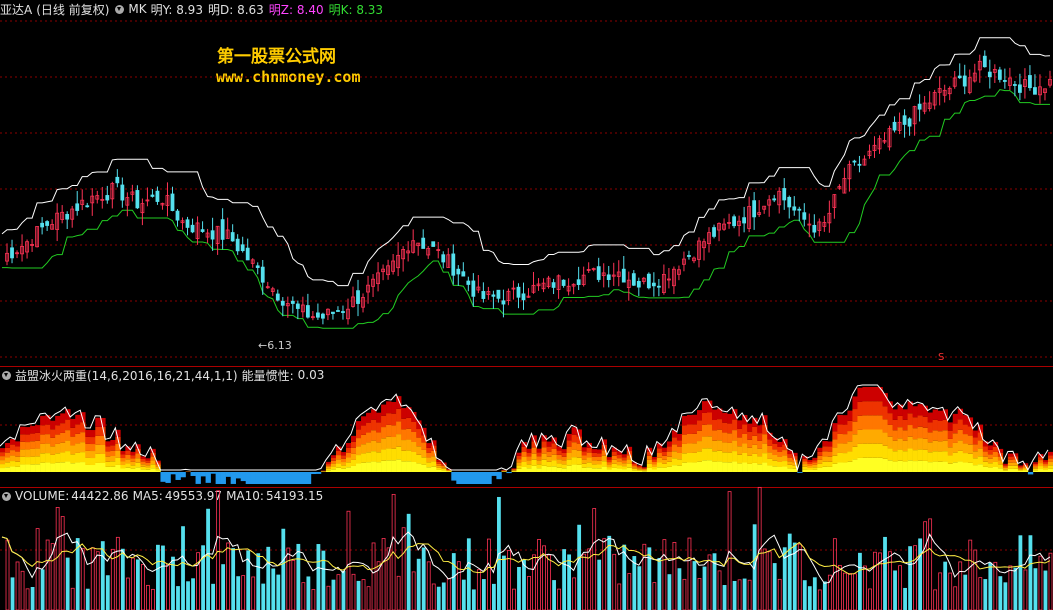  What do you see at coordinates (6, 375) in the screenshot?
I see `indicator-panel-menu-icon` at bounding box center [6, 375].